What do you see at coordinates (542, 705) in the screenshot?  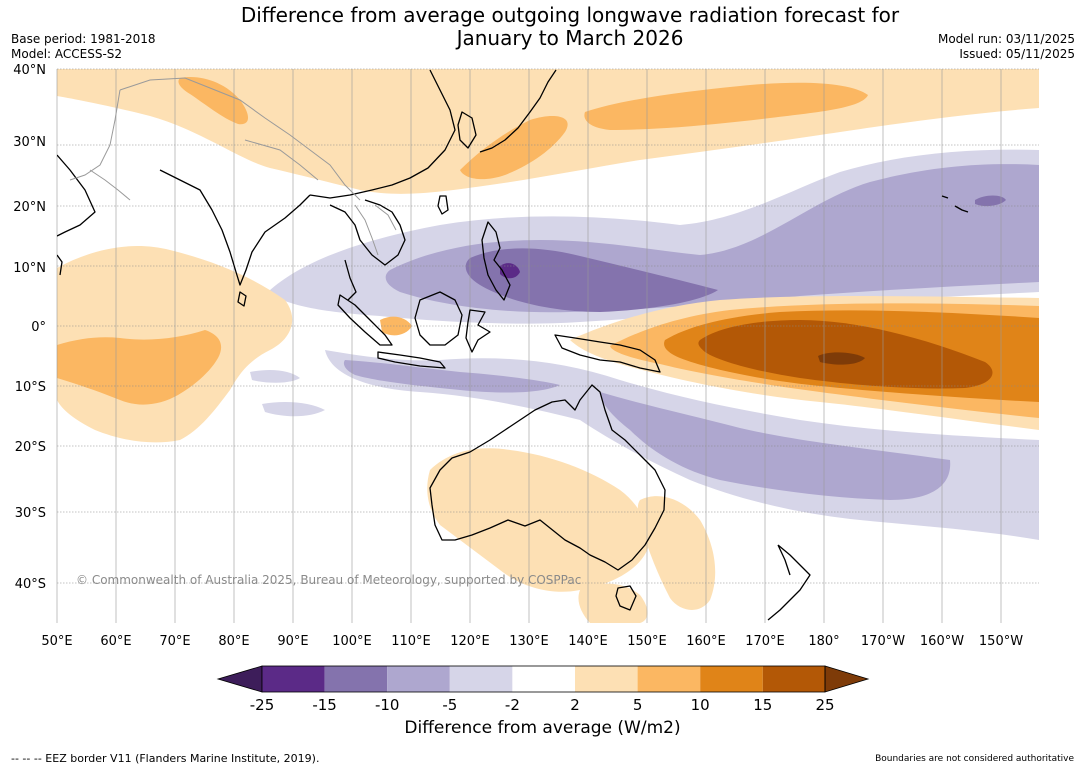 I see `colorbar-ticks: -25 -15 -10 -5 -2 2 5 10 15 25` at bounding box center [542, 705].